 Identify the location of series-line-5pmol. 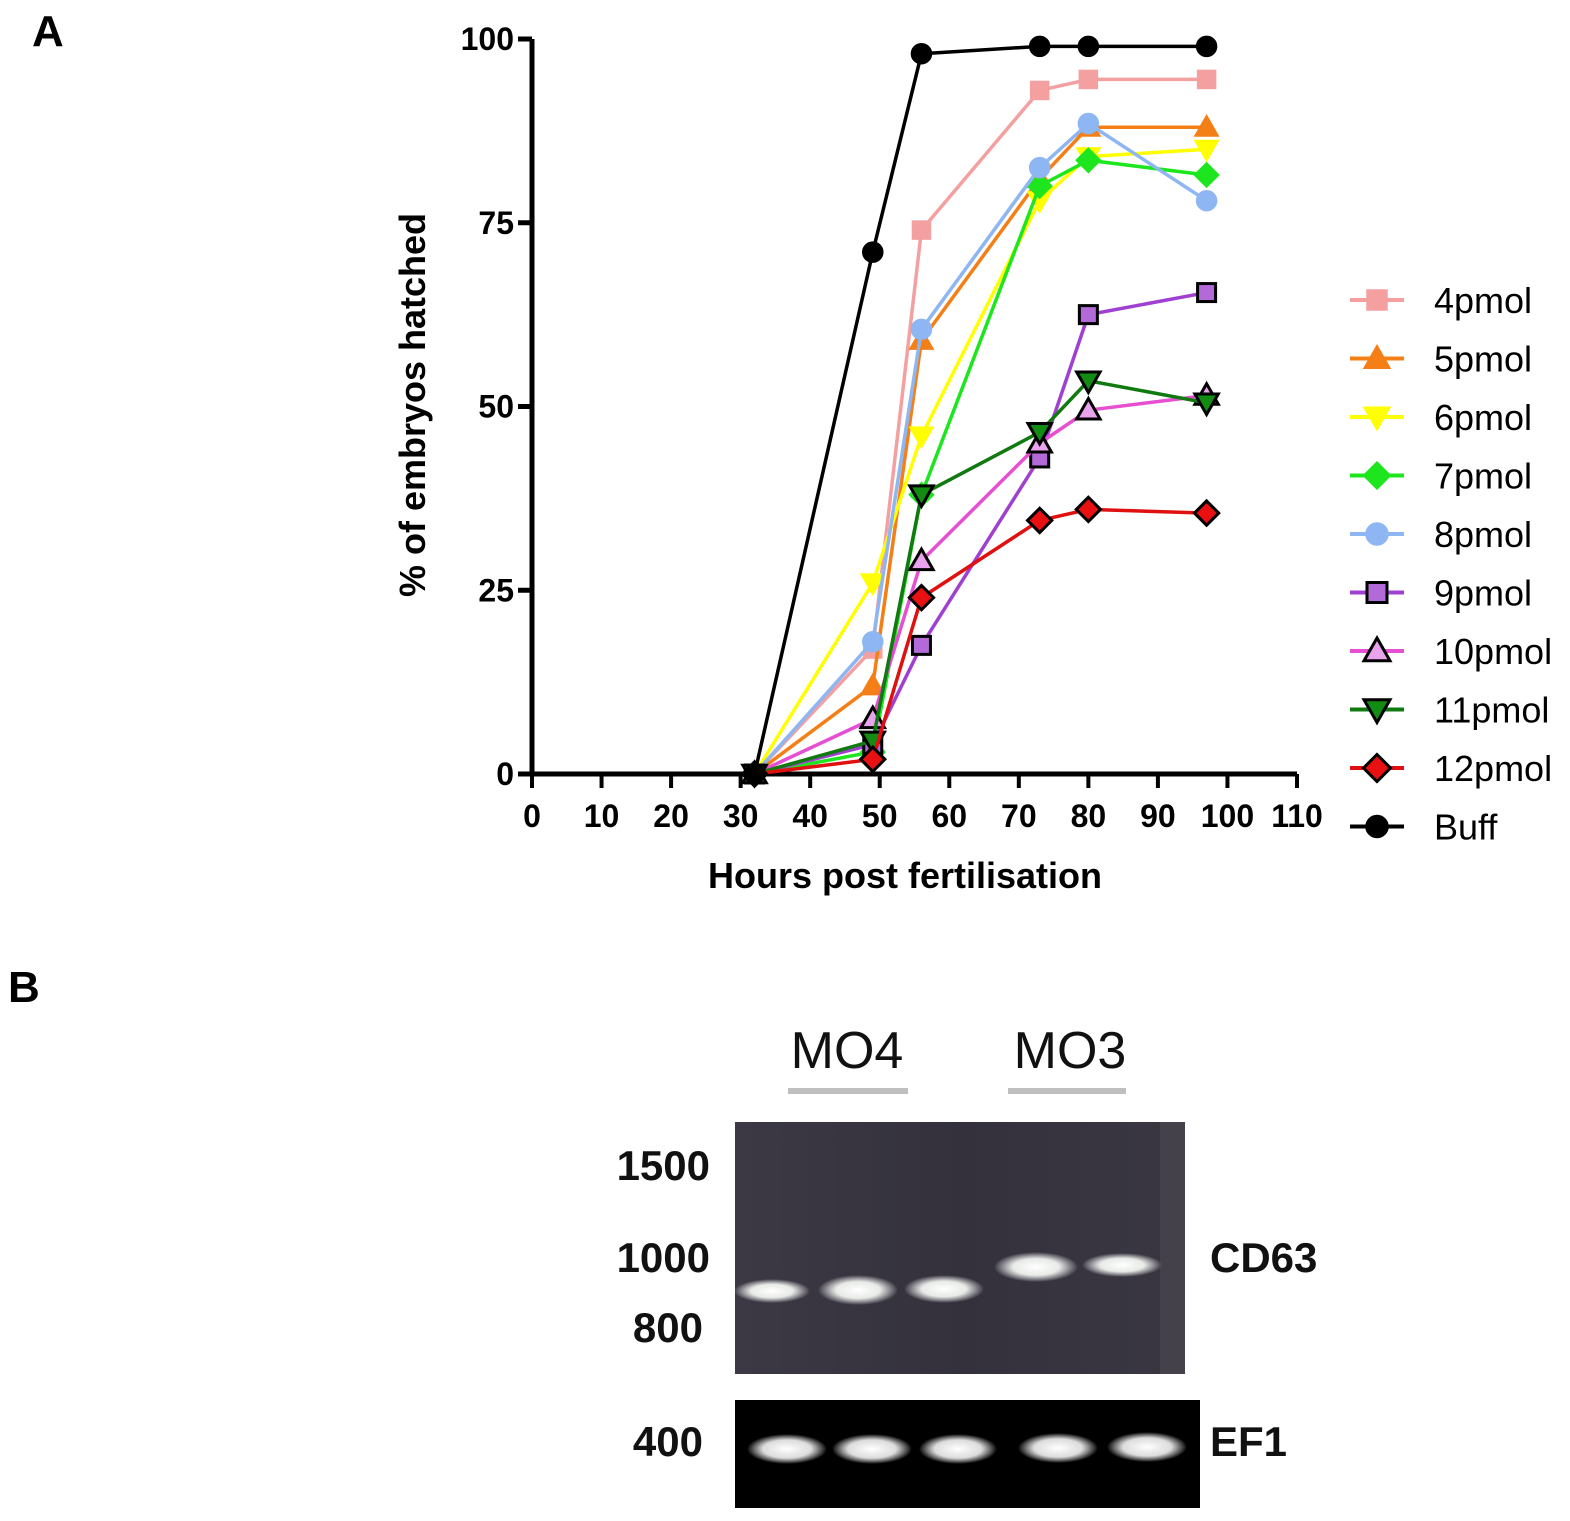
(980, 450).